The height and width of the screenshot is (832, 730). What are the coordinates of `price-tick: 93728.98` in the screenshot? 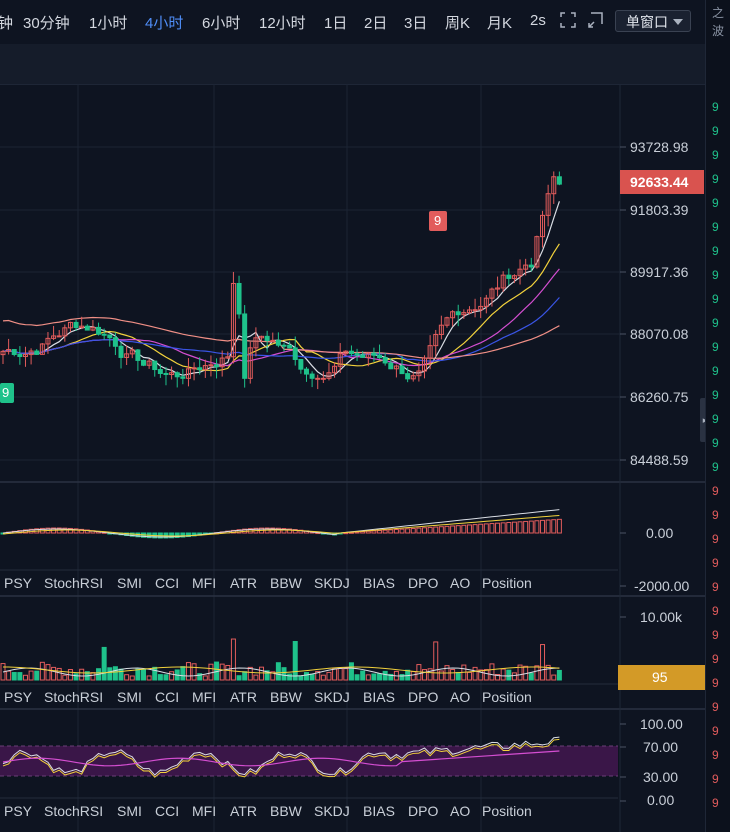 It's located at (659, 147).